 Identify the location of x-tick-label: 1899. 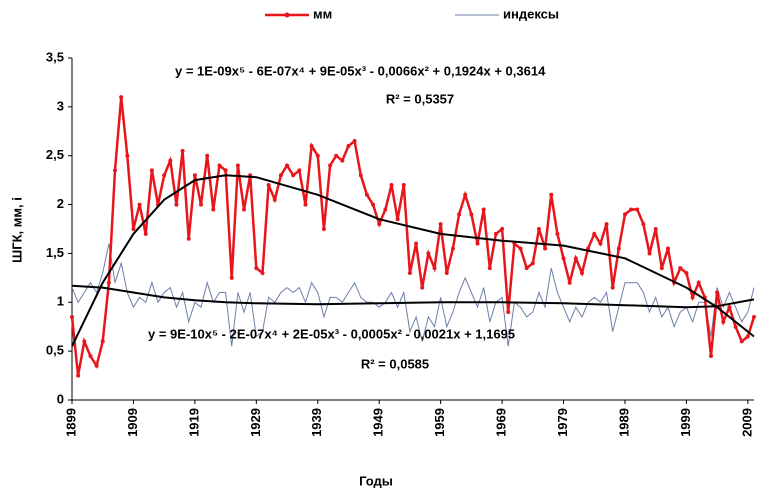
(70, 422).